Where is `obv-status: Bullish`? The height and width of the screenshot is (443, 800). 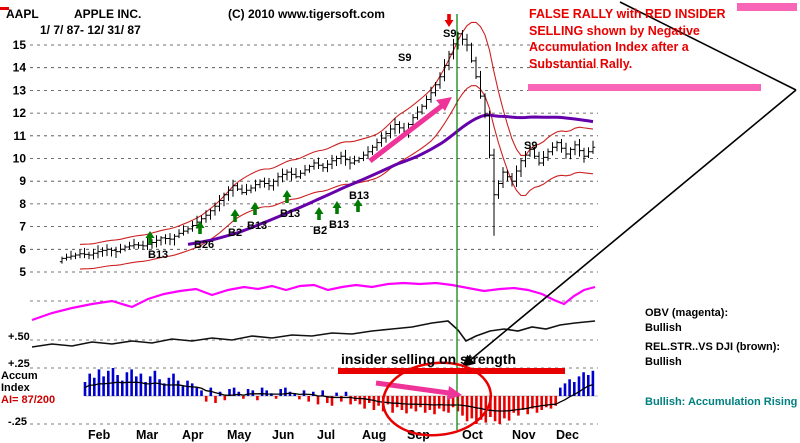 obv-status: Bullish is located at coordinates (663, 328).